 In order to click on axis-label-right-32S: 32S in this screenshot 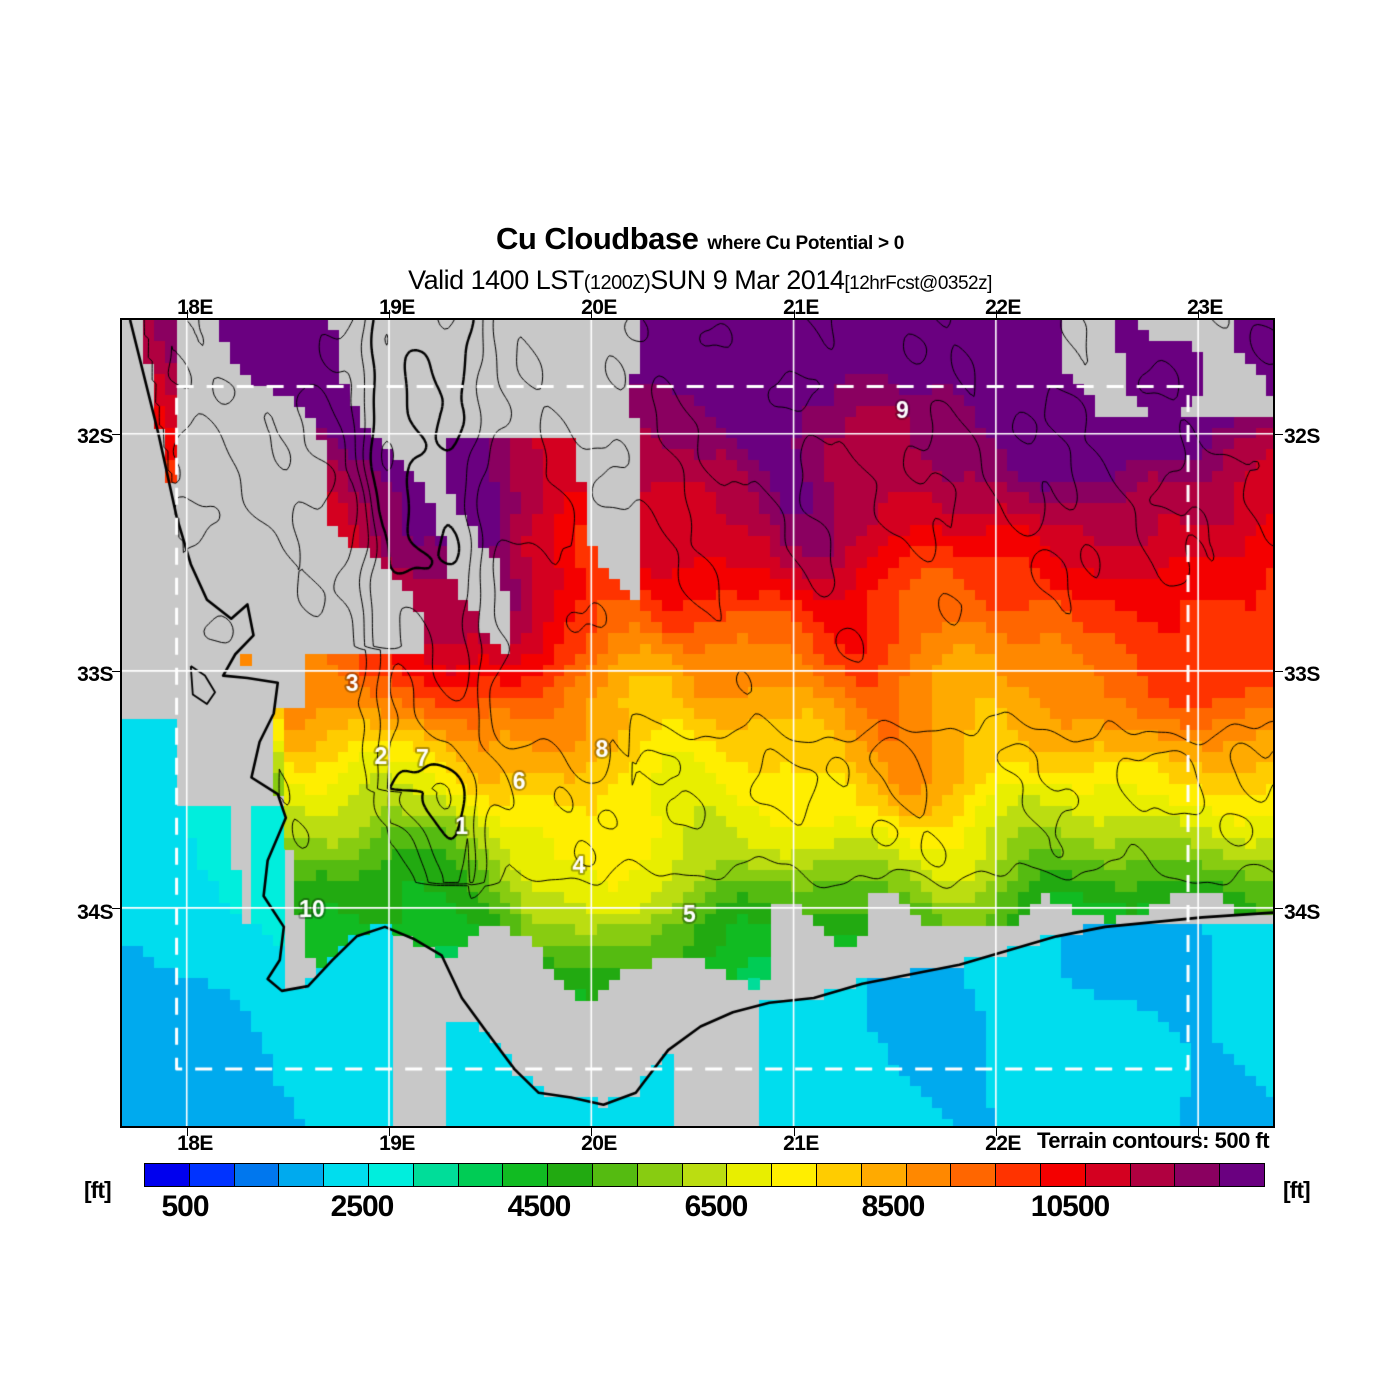, I will do `click(1302, 436)`.